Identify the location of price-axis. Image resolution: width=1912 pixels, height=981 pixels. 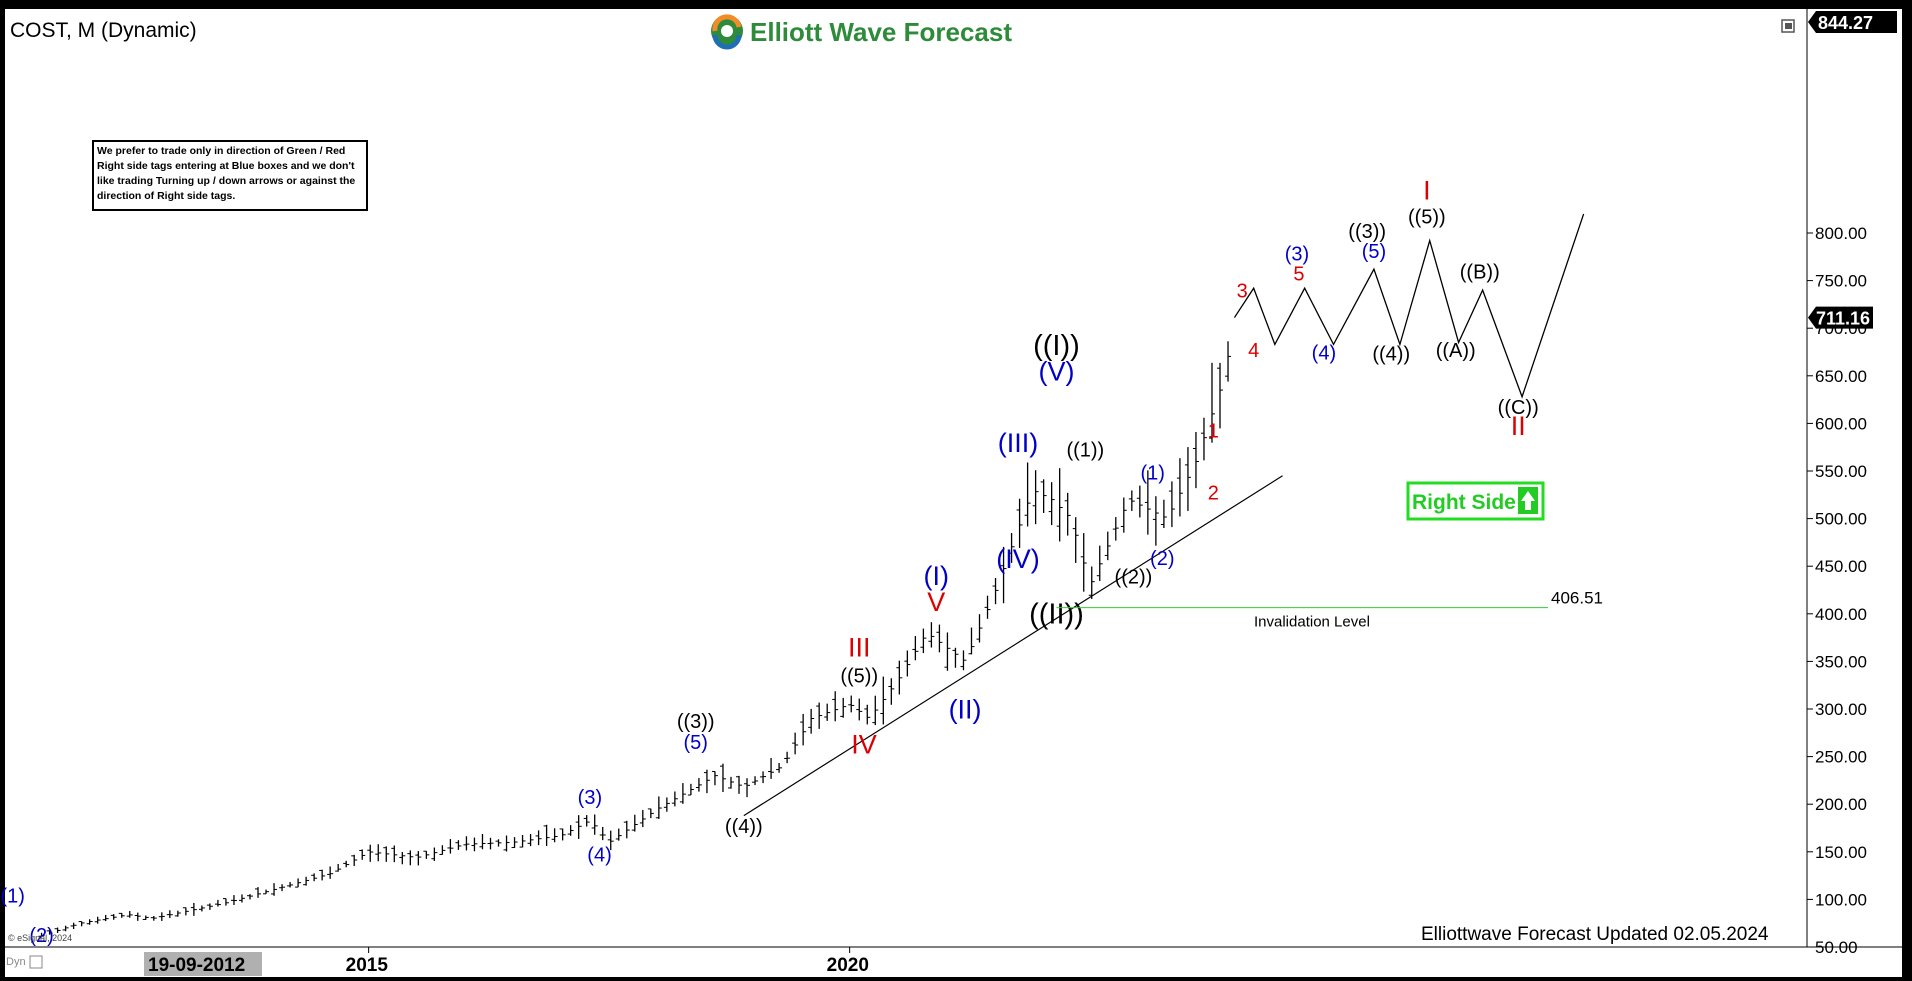
(1854, 478).